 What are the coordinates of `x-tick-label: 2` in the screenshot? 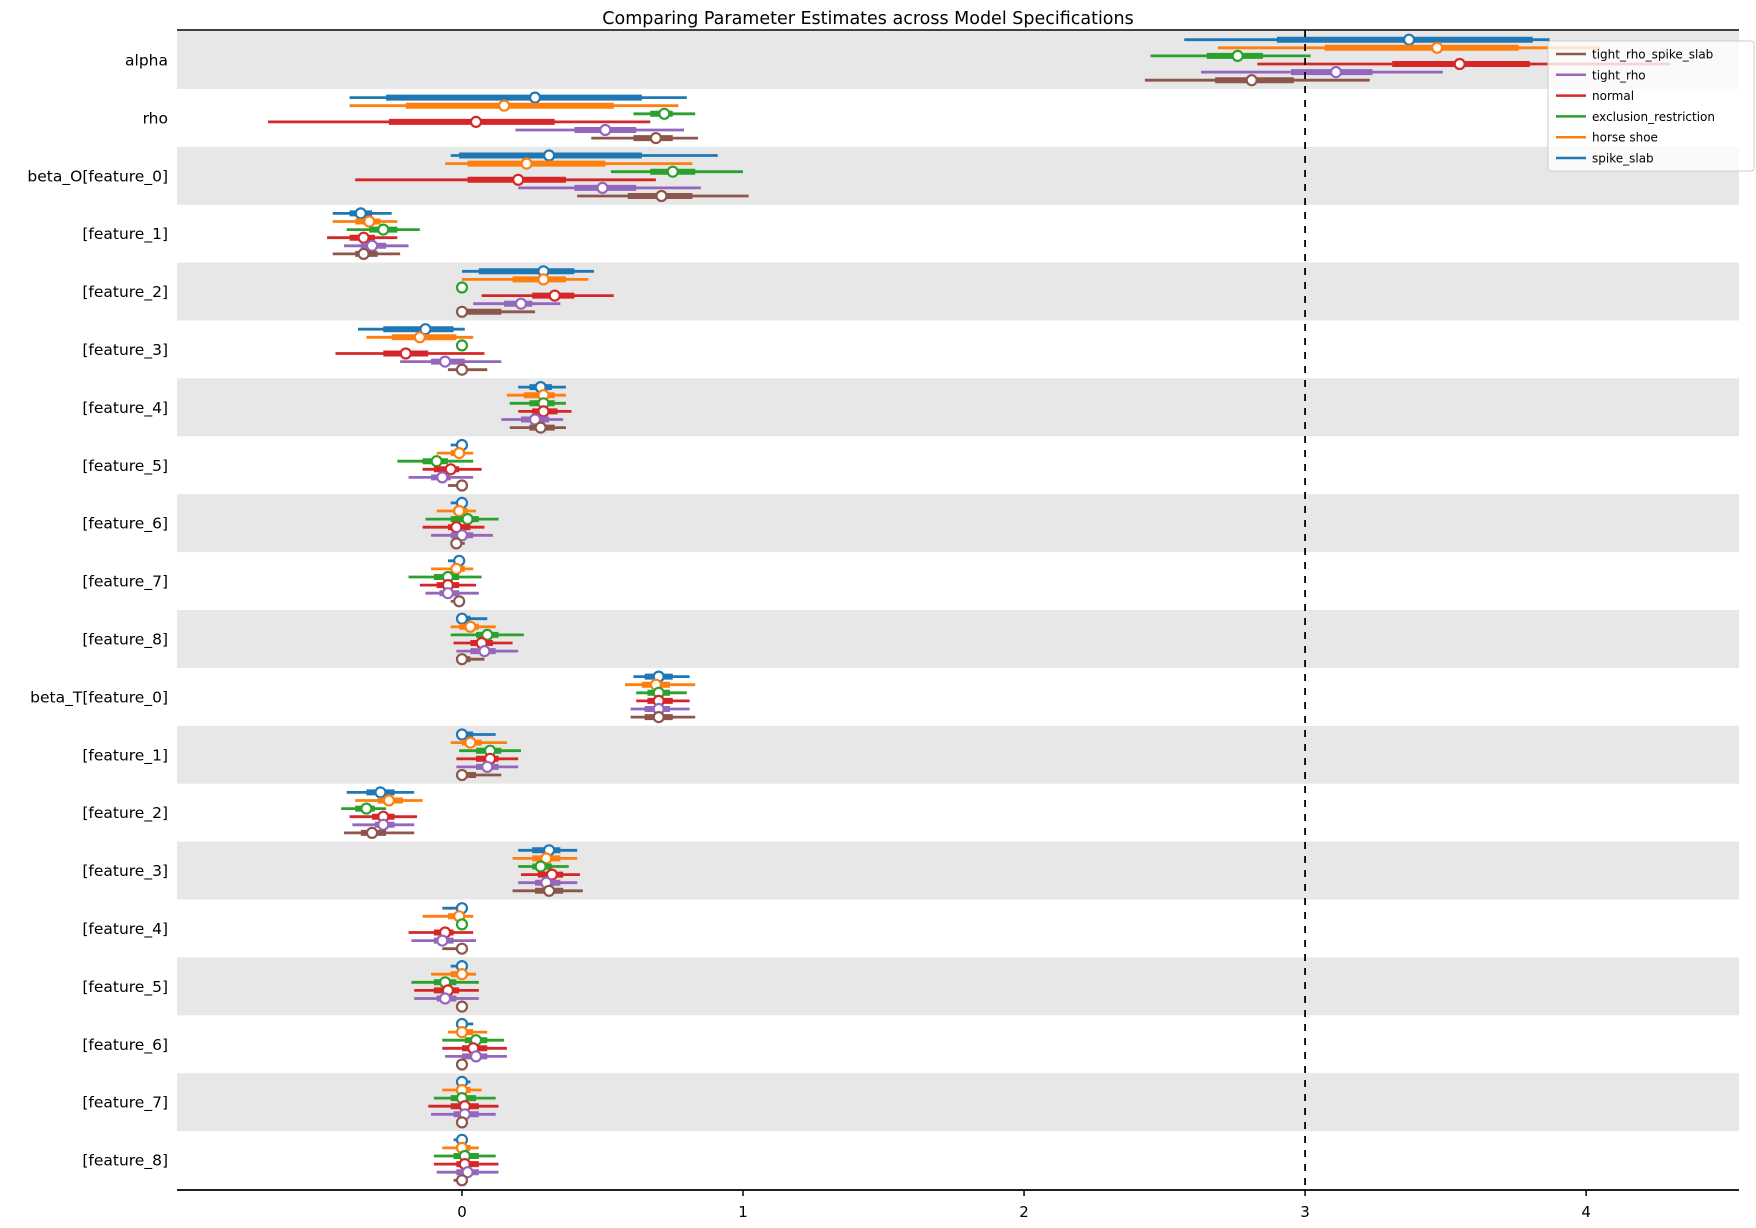 It's located at (1024, 1212).